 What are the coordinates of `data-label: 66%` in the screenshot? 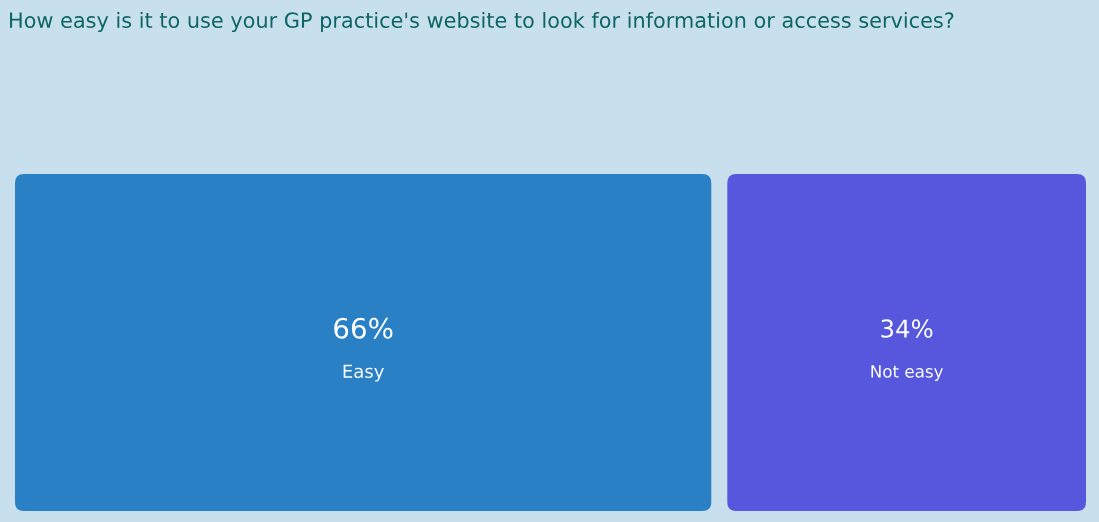 It's located at (363, 328).